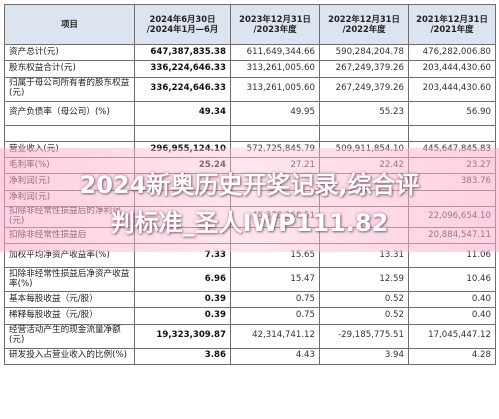 The image size is (499, 419). I want to click on table-row: 加权平均净资产收益率(%) 7.33 15.65 13.31 11.06, so click(250, 256).